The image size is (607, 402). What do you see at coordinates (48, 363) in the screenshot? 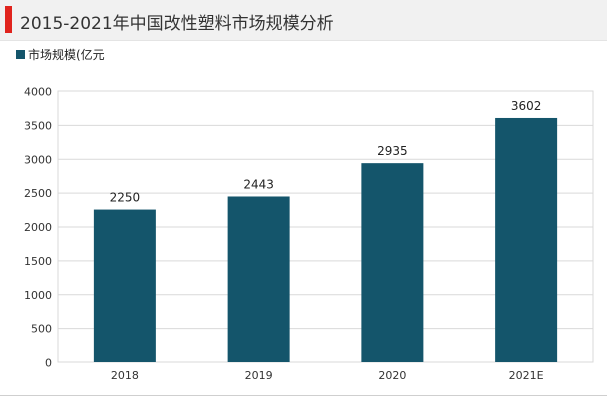
I see `y-tick-label: 0` at bounding box center [48, 363].